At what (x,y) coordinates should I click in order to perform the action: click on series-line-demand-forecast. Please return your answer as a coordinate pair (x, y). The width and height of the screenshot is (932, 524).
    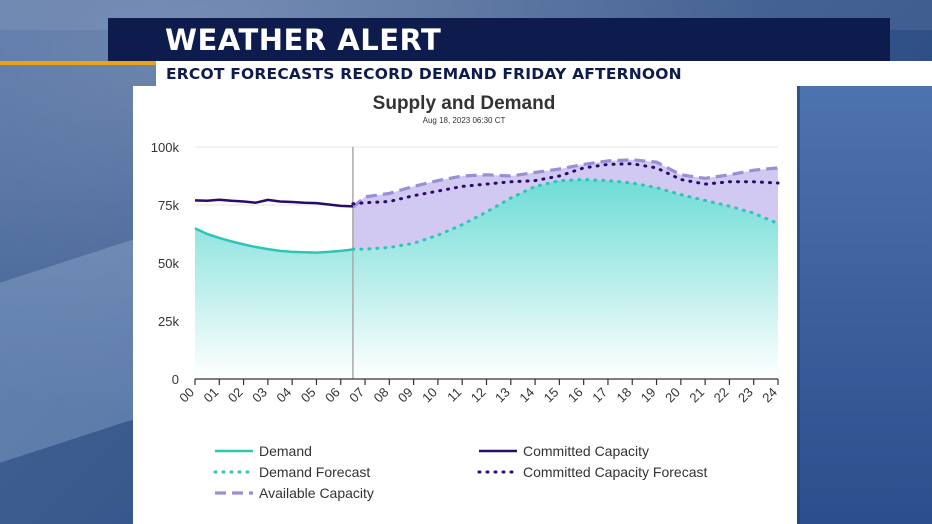
    Looking at the image, I should click on (565, 214).